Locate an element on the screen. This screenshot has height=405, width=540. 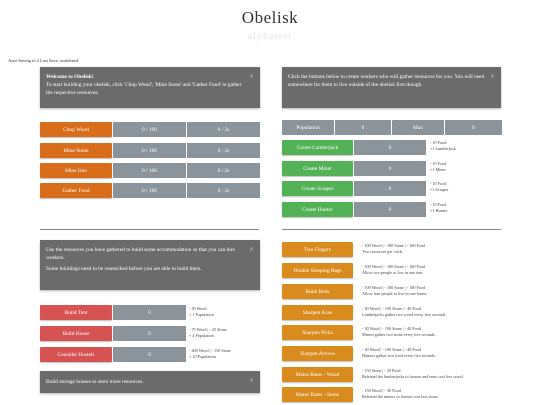
hunter-gain: +1 Hunter is located at coordinates (439, 210).